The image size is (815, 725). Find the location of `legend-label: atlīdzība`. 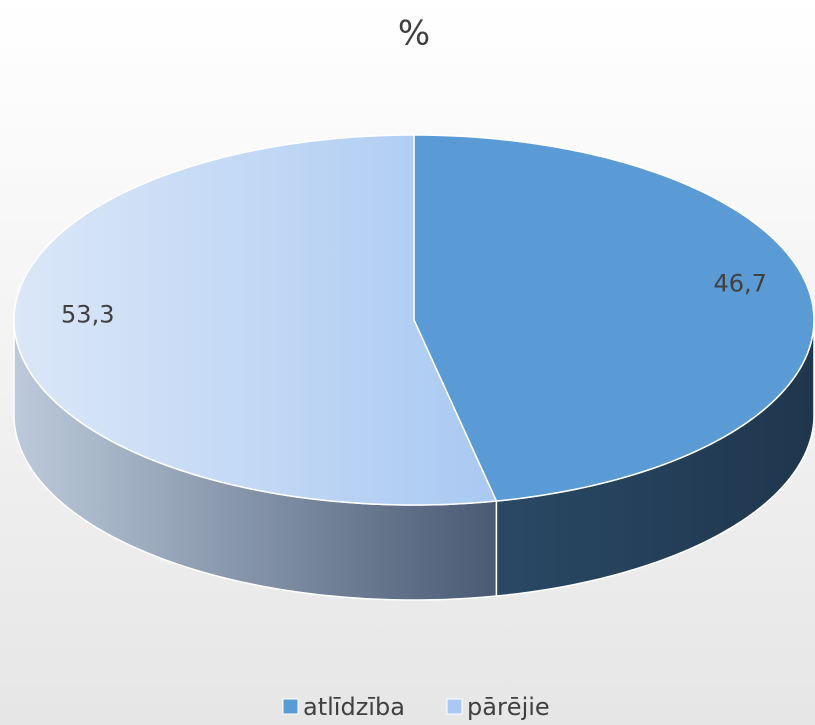

legend-label: atlīdzība is located at coordinates (354, 707).